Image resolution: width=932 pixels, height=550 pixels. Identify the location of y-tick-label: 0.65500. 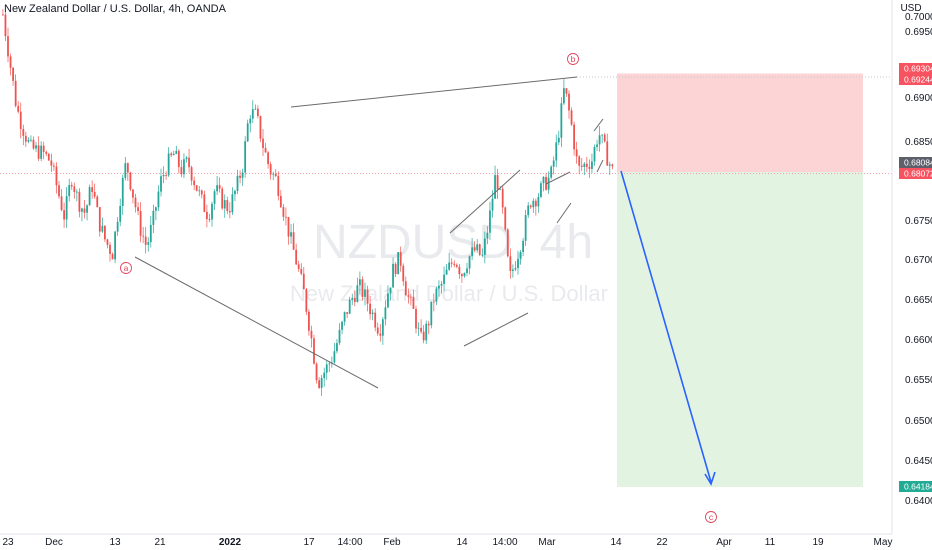
(918, 380).